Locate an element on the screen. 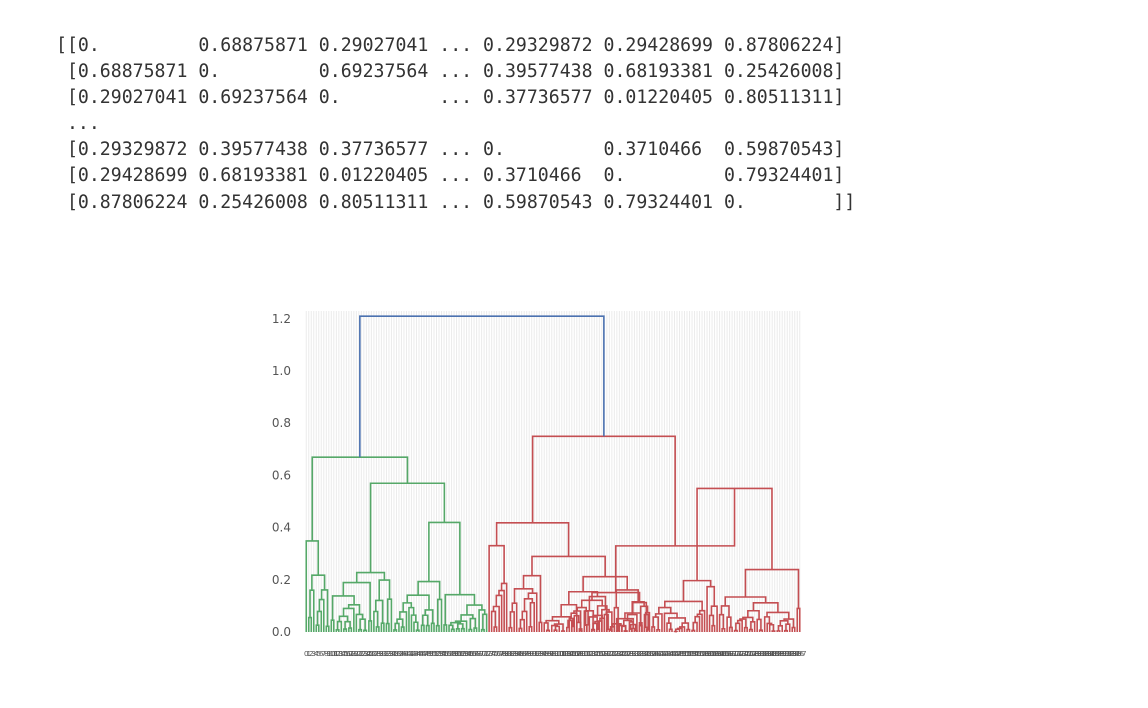 Image resolution: width=1148 pixels, height=708 pixels. leaf-tick-label: 139 is located at coordinates (654, 654).